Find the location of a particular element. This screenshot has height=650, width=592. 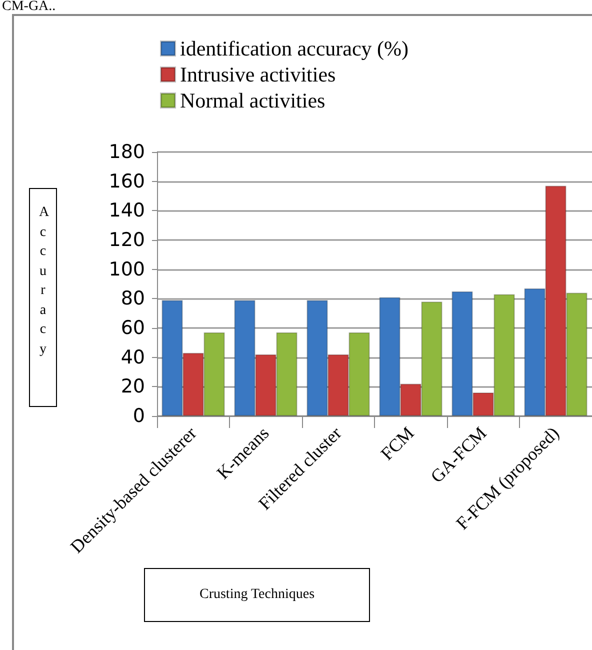

legend-label: Normal activities is located at coordinates (253, 100).